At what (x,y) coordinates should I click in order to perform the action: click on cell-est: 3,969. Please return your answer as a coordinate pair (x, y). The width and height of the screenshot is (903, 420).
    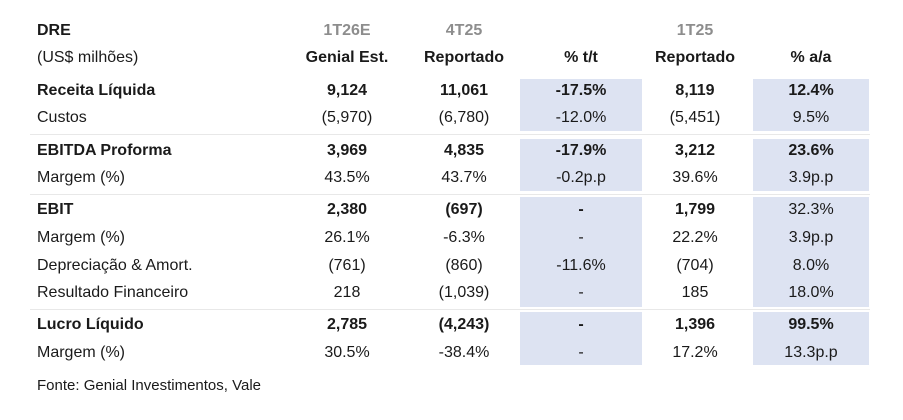
    Looking at the image, I should click on (347, 150).